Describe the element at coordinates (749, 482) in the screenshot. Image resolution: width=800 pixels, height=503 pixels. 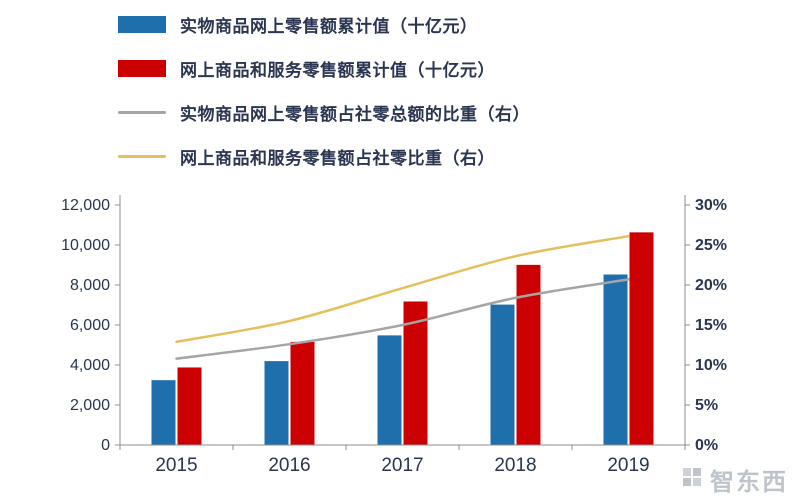
I see `watermark-text: 智东西` at that location.